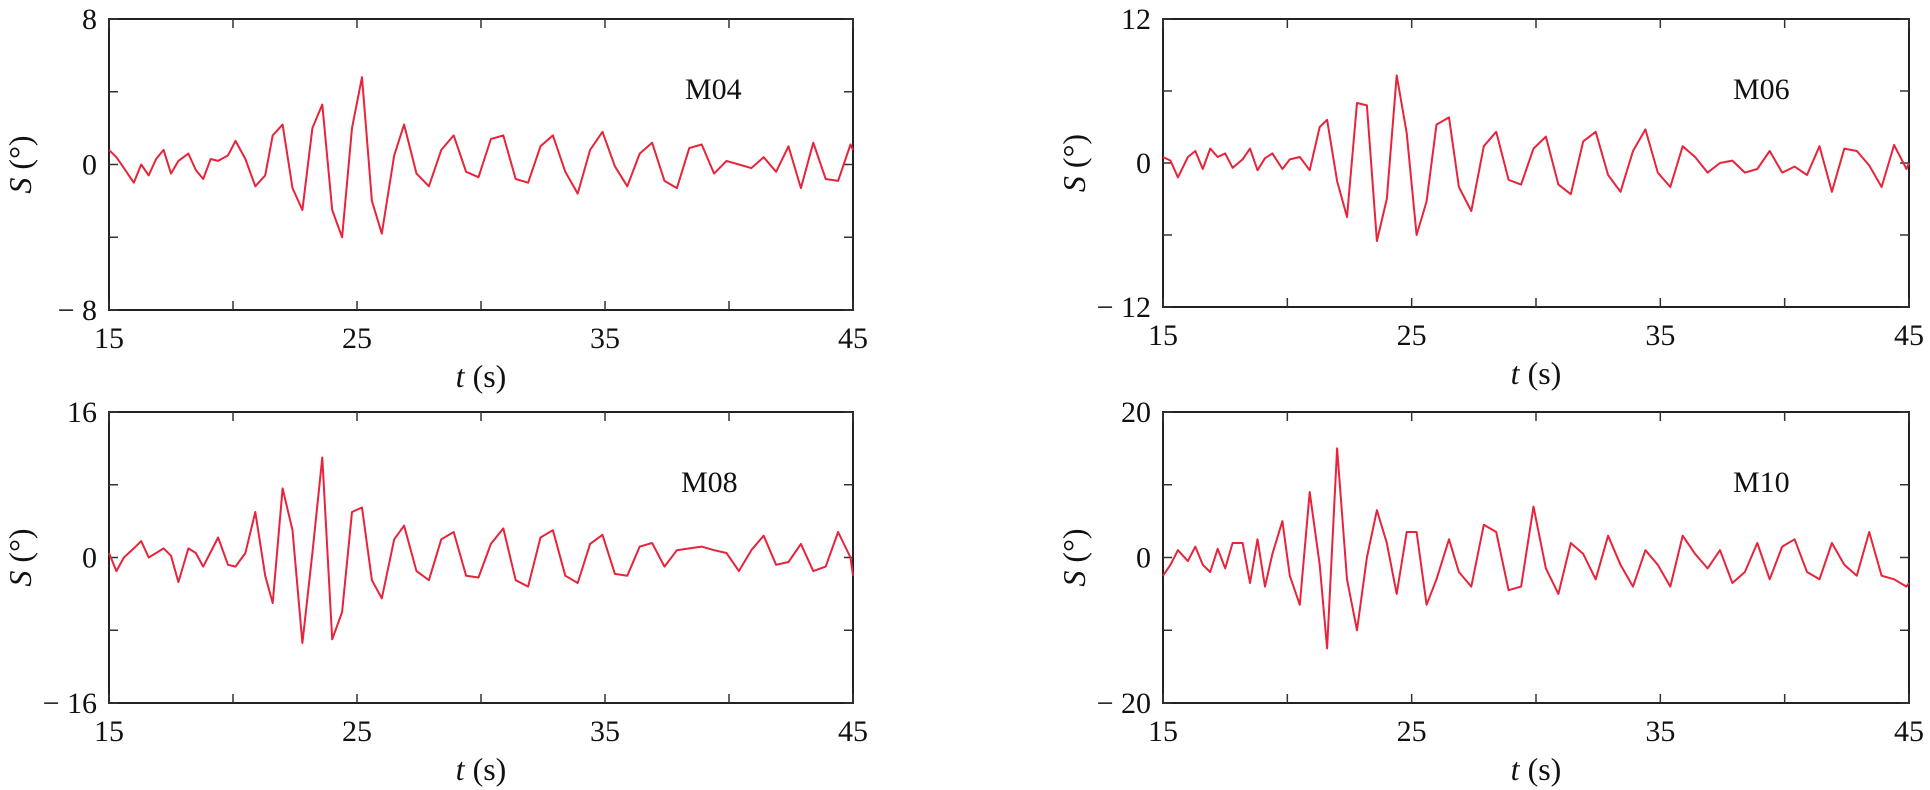 This screenshot has width=1930, height=790. What do you see at coordinates (1136, 412) in the screenshot?
I see `y-tick-label: 20` at bounding box center [1136, 412].